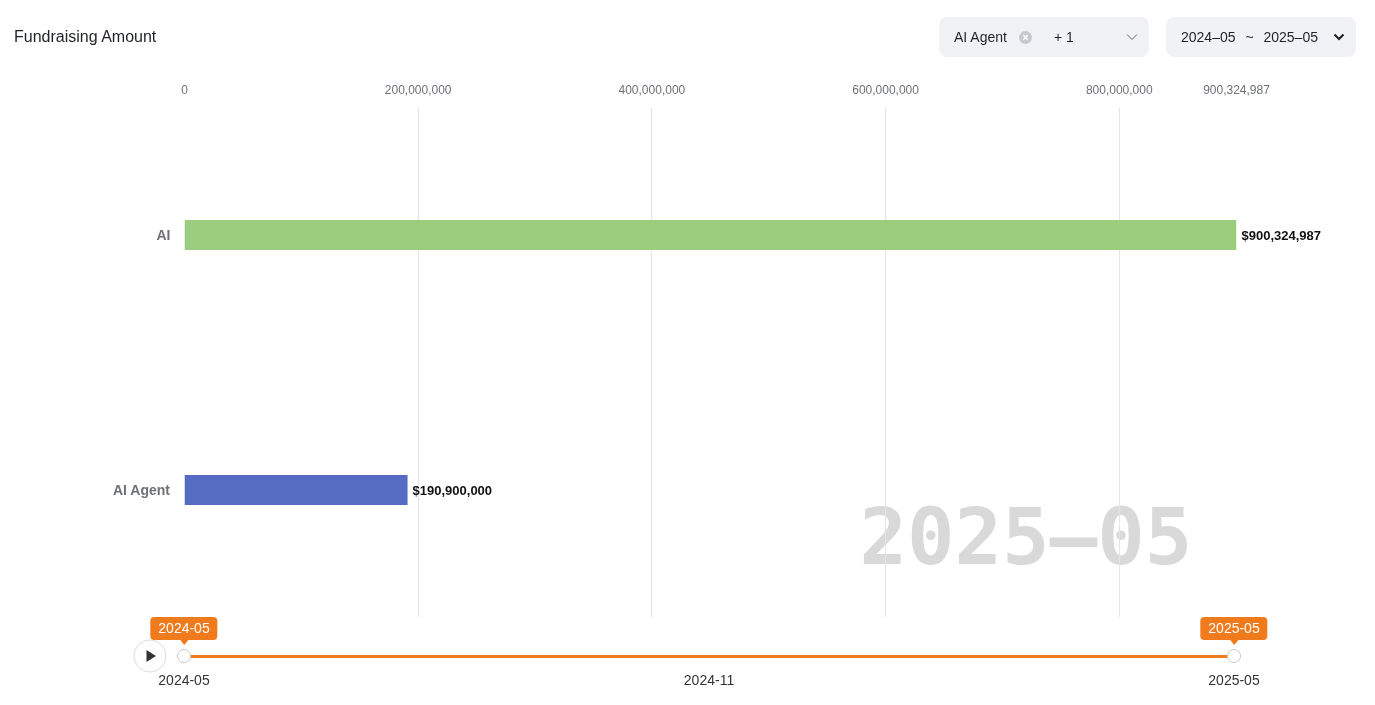 This screenshot has height=705, width=1375. What do you see at coordinates (85, 37) in the screenshot?
I see `chart-title: Fundraising Amount` at bounding box center [85, 37].